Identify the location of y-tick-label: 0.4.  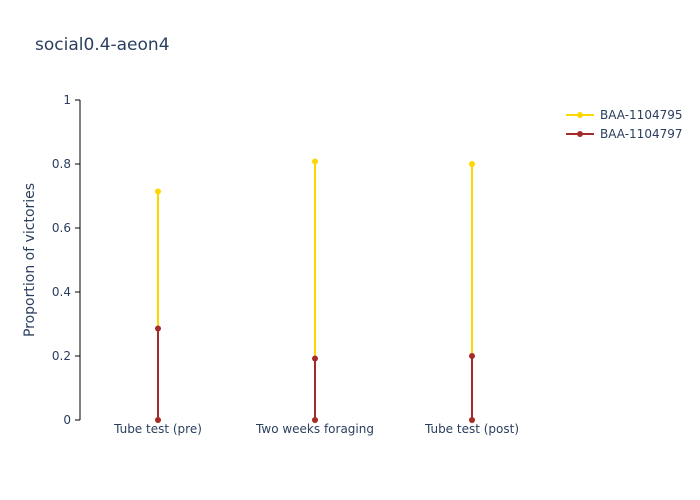
(61, 292).